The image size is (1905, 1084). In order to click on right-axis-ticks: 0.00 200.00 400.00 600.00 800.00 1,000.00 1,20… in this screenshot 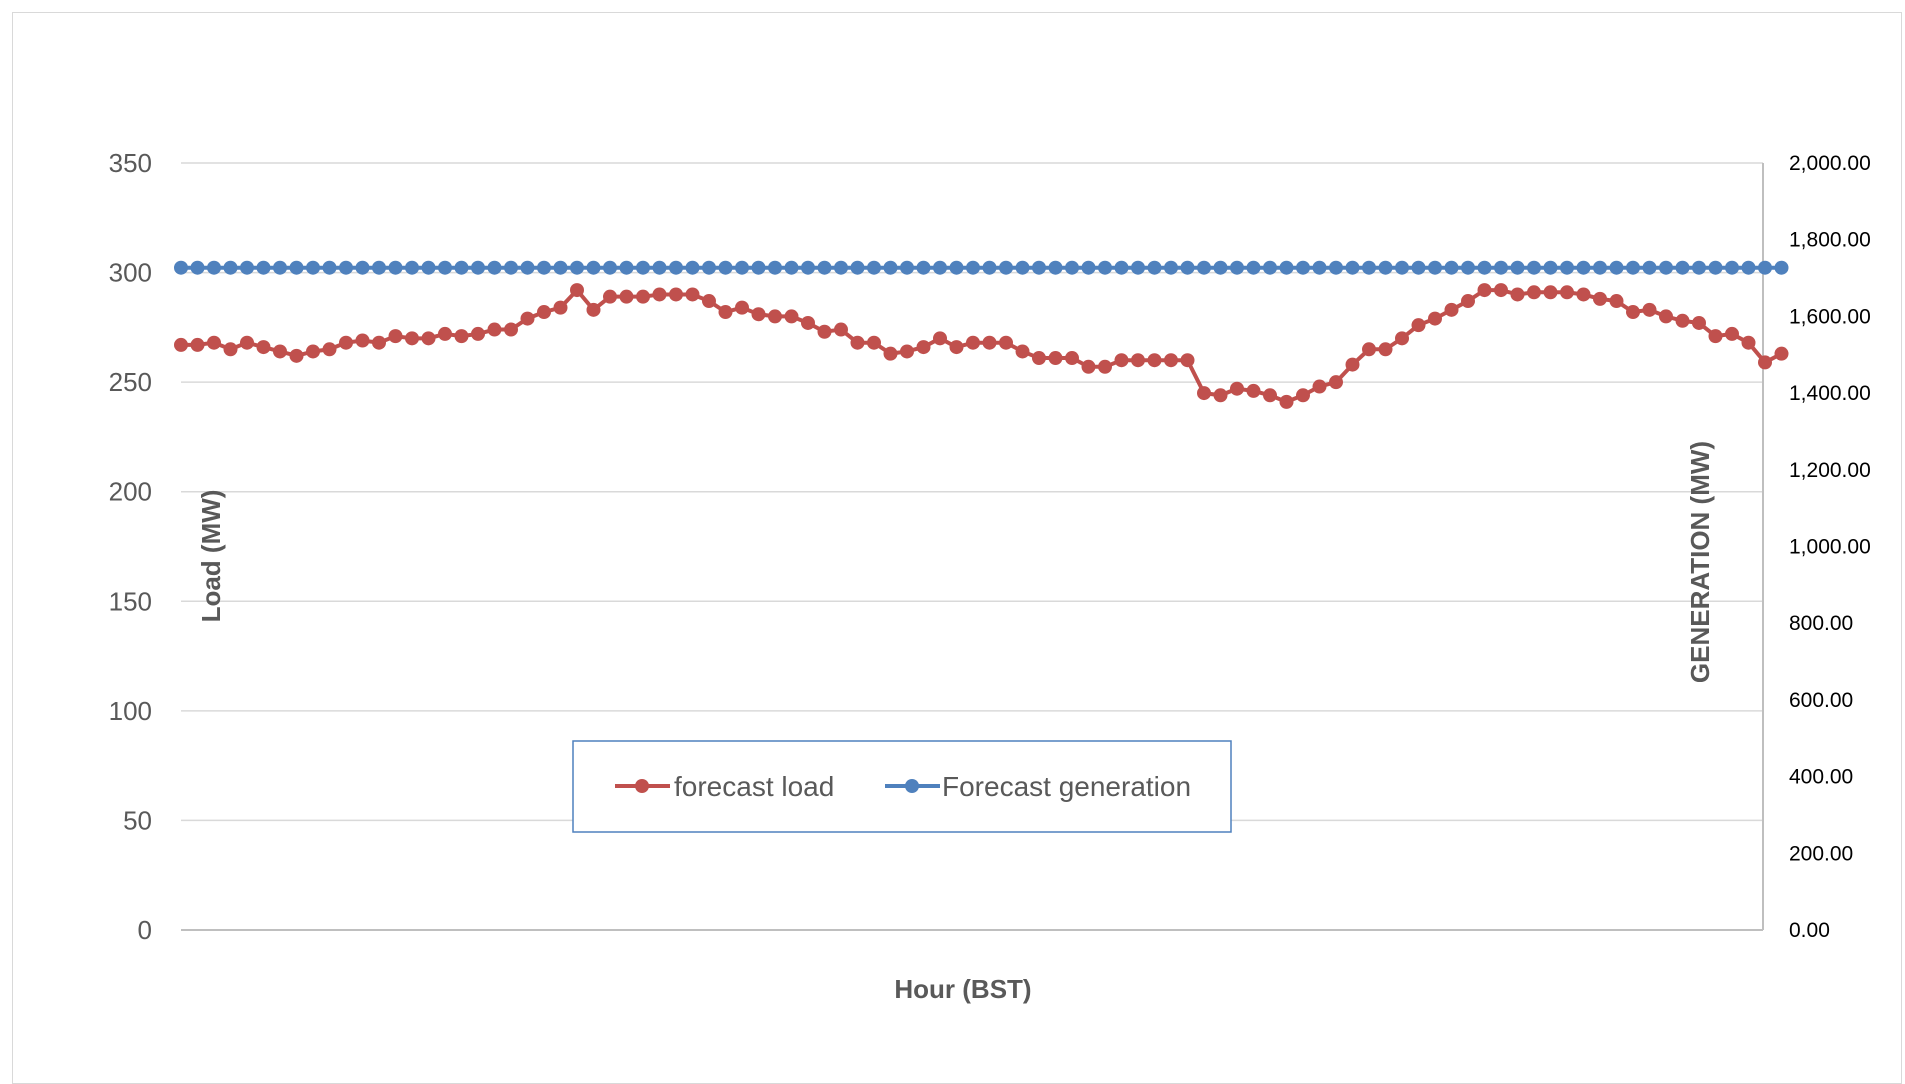, I will do `click(1830, 547)`.